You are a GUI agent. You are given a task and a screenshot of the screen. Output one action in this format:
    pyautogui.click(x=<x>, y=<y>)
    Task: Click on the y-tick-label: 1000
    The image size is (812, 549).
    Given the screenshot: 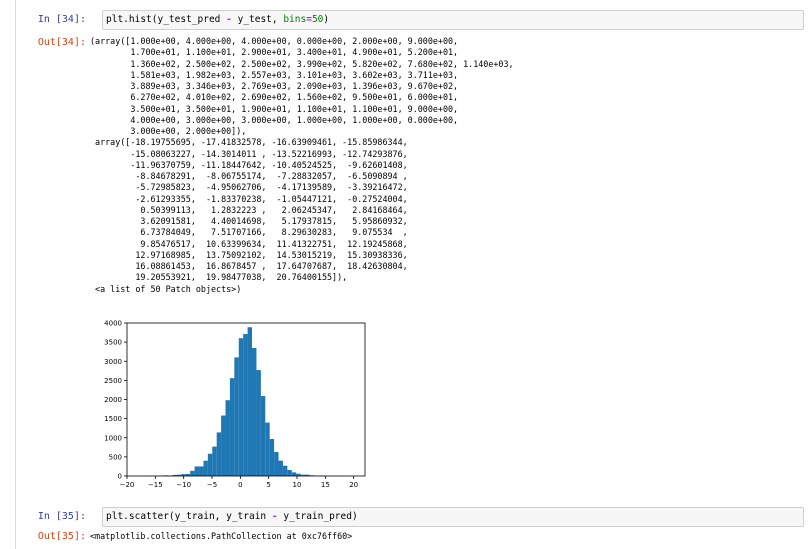 What is the action you would take?
    pyautogui.click(x=113, y=438)
    